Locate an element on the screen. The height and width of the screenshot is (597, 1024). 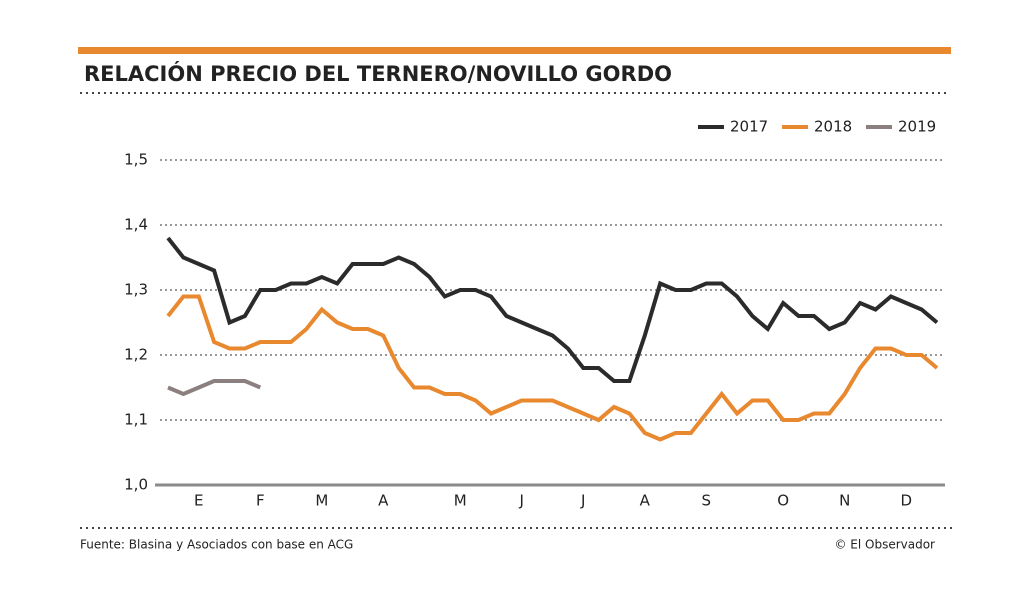
y-tick-label: 1,4 is located at coordinates (136, 225).